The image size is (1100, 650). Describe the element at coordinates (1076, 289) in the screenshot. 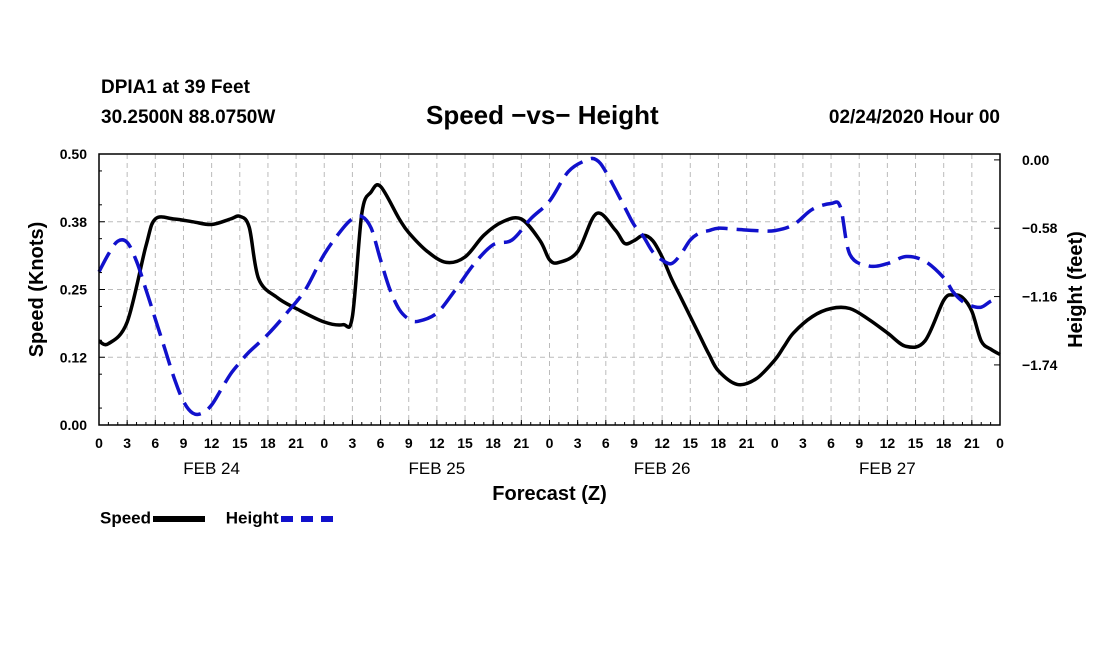

I see `y2-axis-title: Height (feet)` at that location.